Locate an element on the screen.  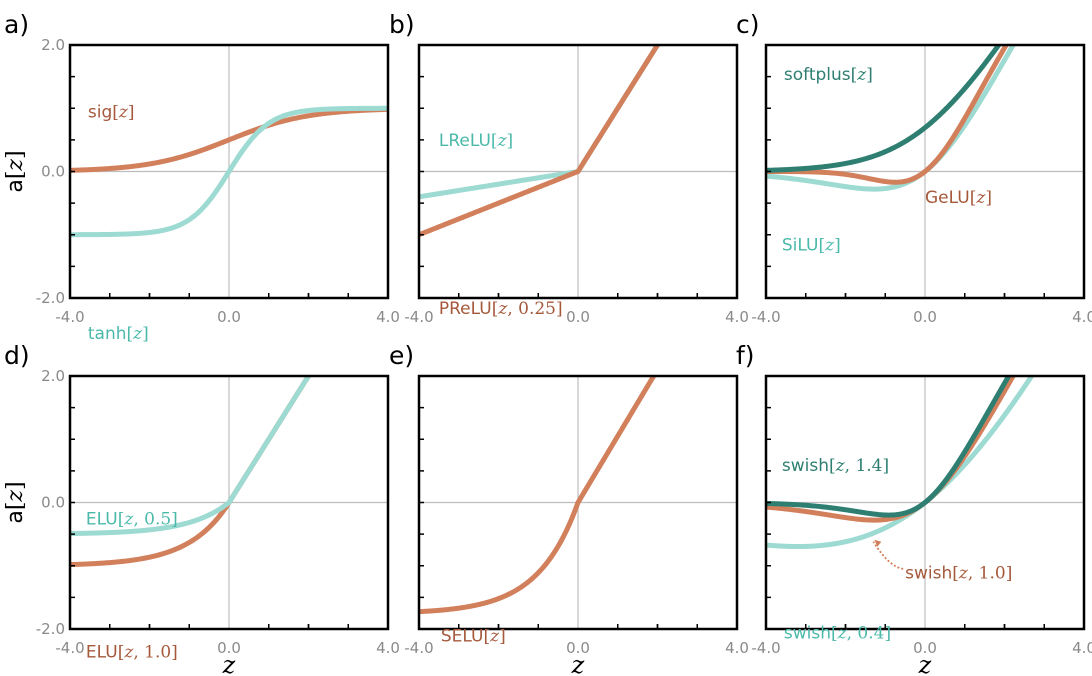
curves-b is located at coordinates (540, 141).